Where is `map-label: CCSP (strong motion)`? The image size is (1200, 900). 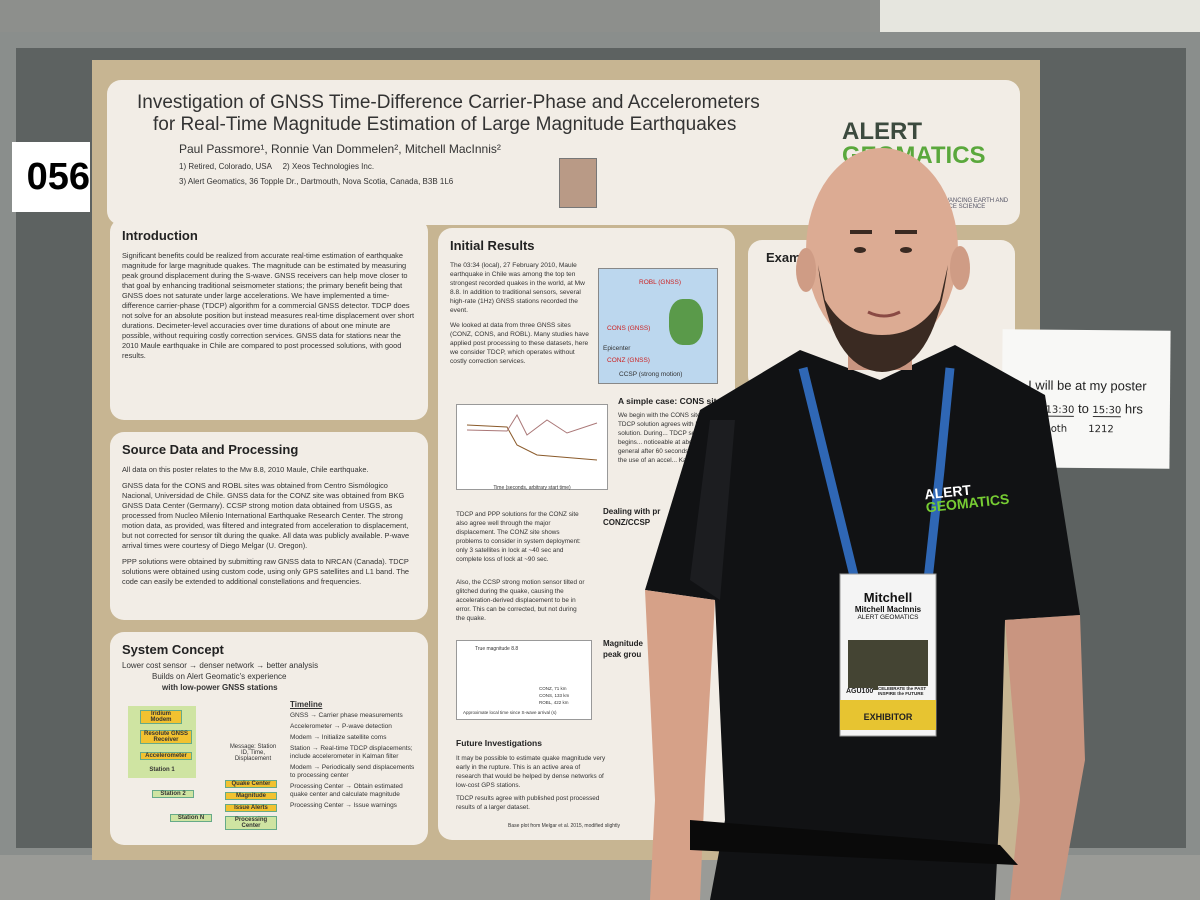
map-label: CCSP (strong motion) is located at coordinates (651, 374).